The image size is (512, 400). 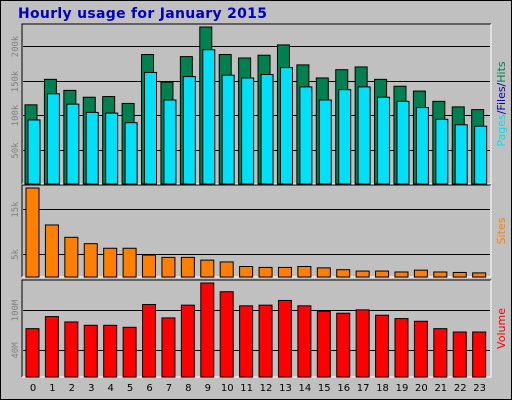 I want to click on hour-label: 5, so click(x=130, y=388).